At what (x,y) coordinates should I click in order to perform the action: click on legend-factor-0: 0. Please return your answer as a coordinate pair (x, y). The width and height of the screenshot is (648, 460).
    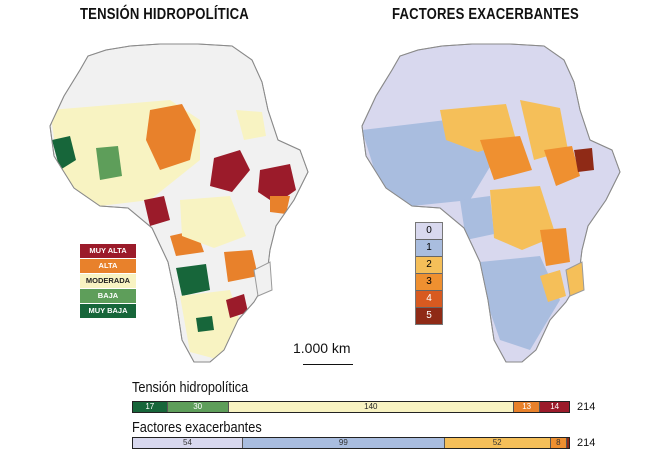
    Looking at the image, I should click on (429, 231).